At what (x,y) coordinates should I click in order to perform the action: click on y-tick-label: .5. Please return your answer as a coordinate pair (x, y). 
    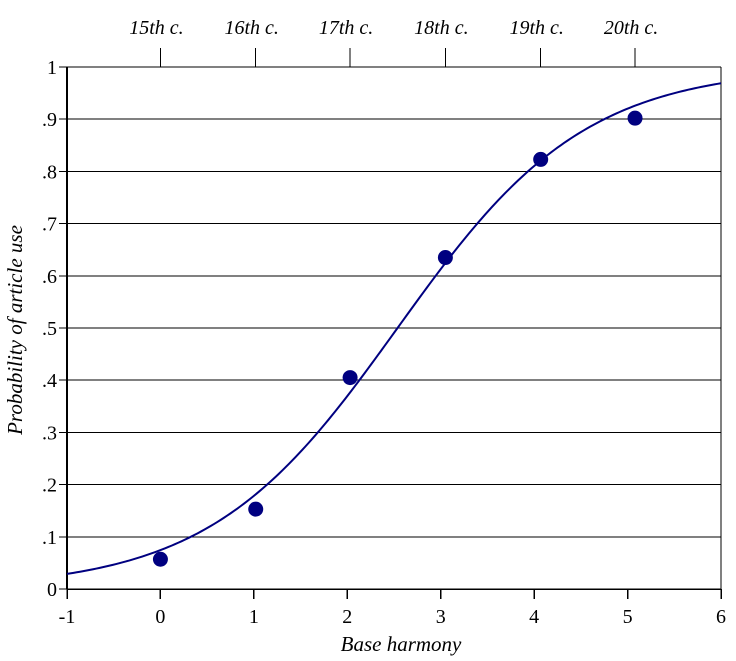
    Looking at the image, I should click on (49, 329).